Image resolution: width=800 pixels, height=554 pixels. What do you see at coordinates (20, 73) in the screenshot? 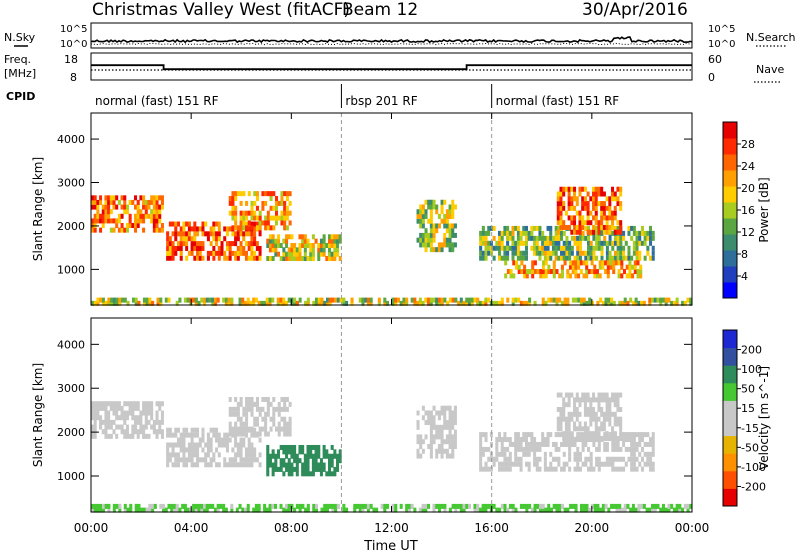
I see `freq-label-2: [MHz]` at bounding box center [20, 73].